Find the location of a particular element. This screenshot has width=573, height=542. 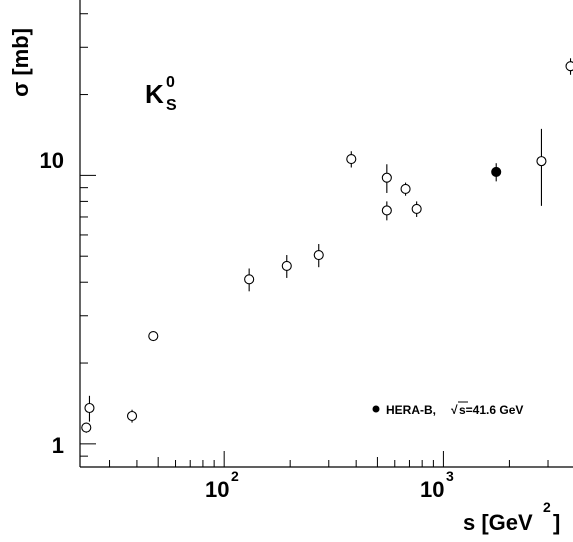

legend-text-a: HERA-B, is located at coordinates (411, 410).